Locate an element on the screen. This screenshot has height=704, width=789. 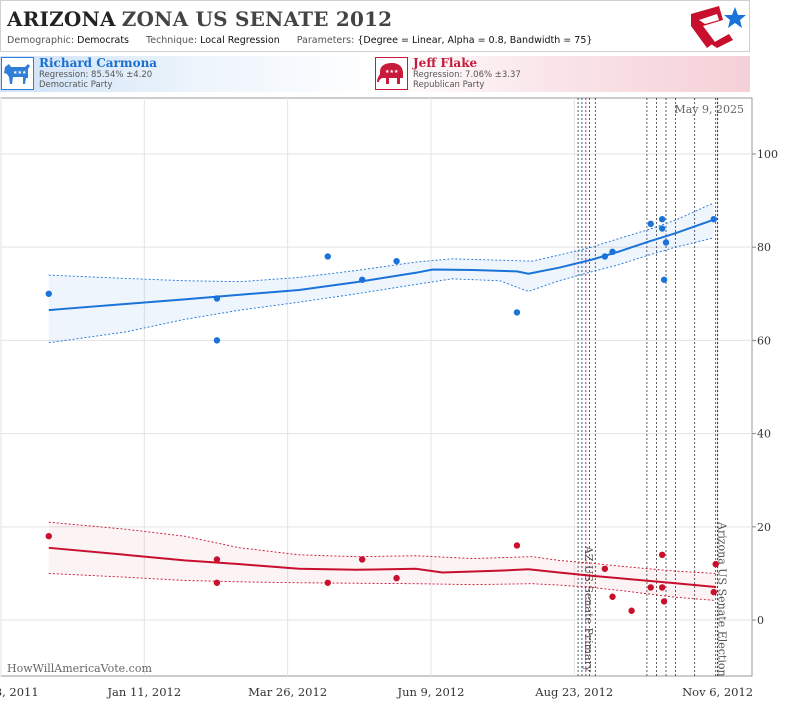
x-tick-label: Jun 9, 2012 is located at coordinates (430, 692).